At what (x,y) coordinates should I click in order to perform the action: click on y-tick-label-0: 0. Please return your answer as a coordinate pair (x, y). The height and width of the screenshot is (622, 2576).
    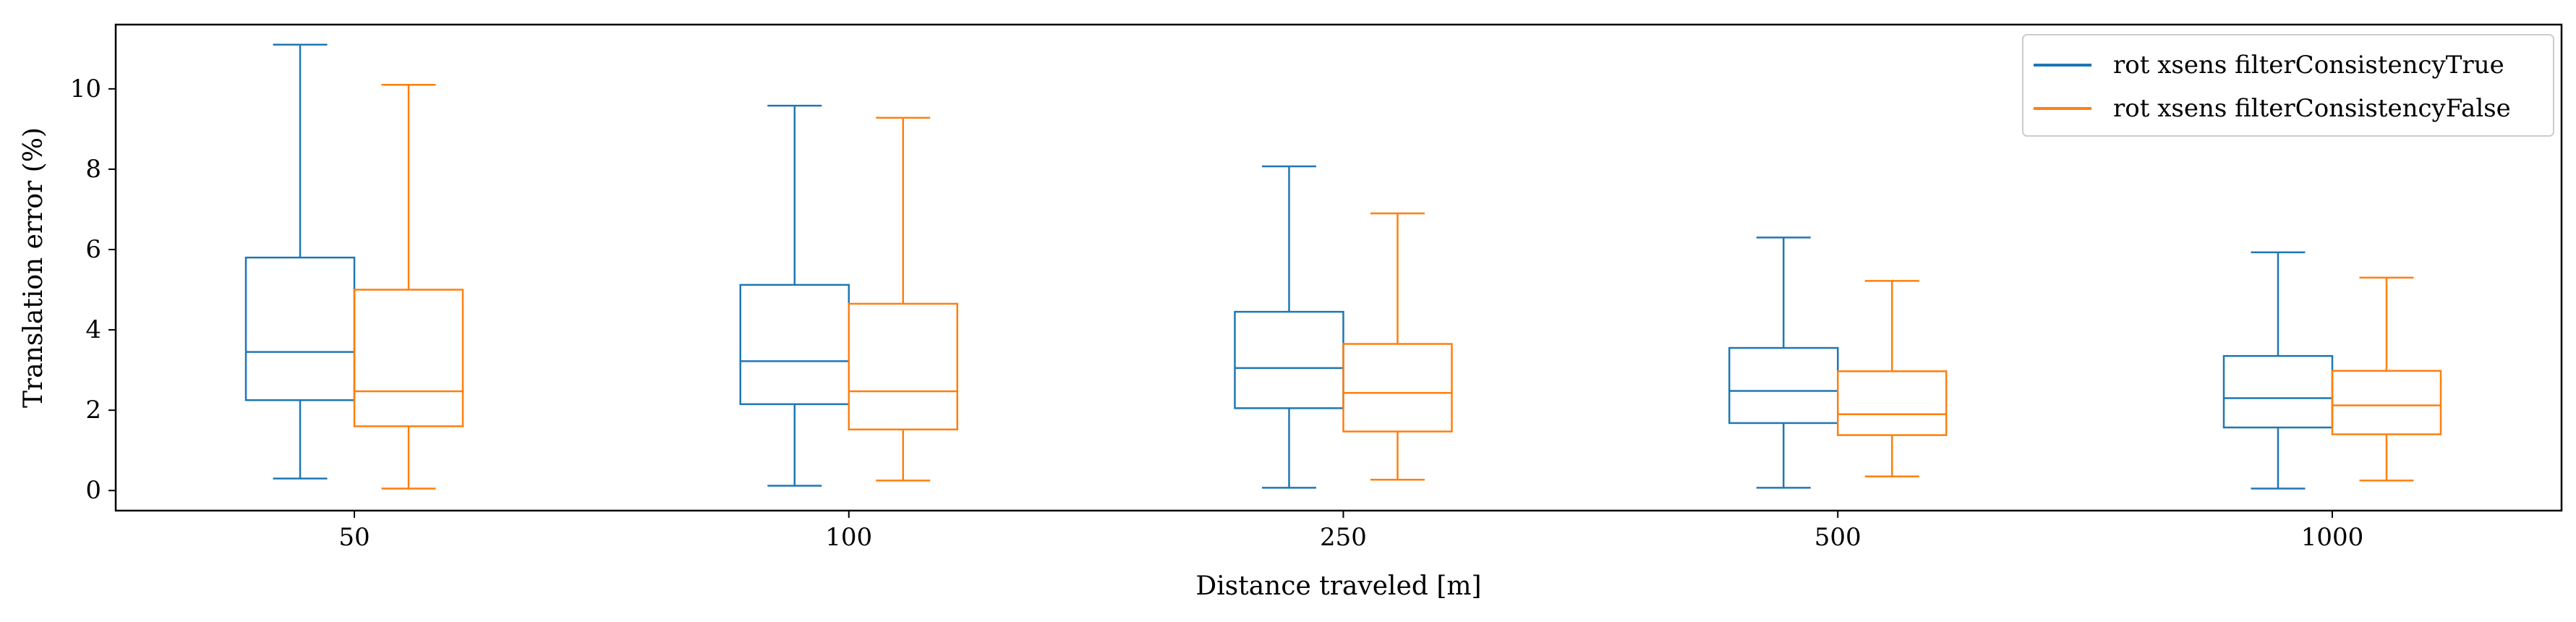
    Looking at the image, I should click on (93, 490).